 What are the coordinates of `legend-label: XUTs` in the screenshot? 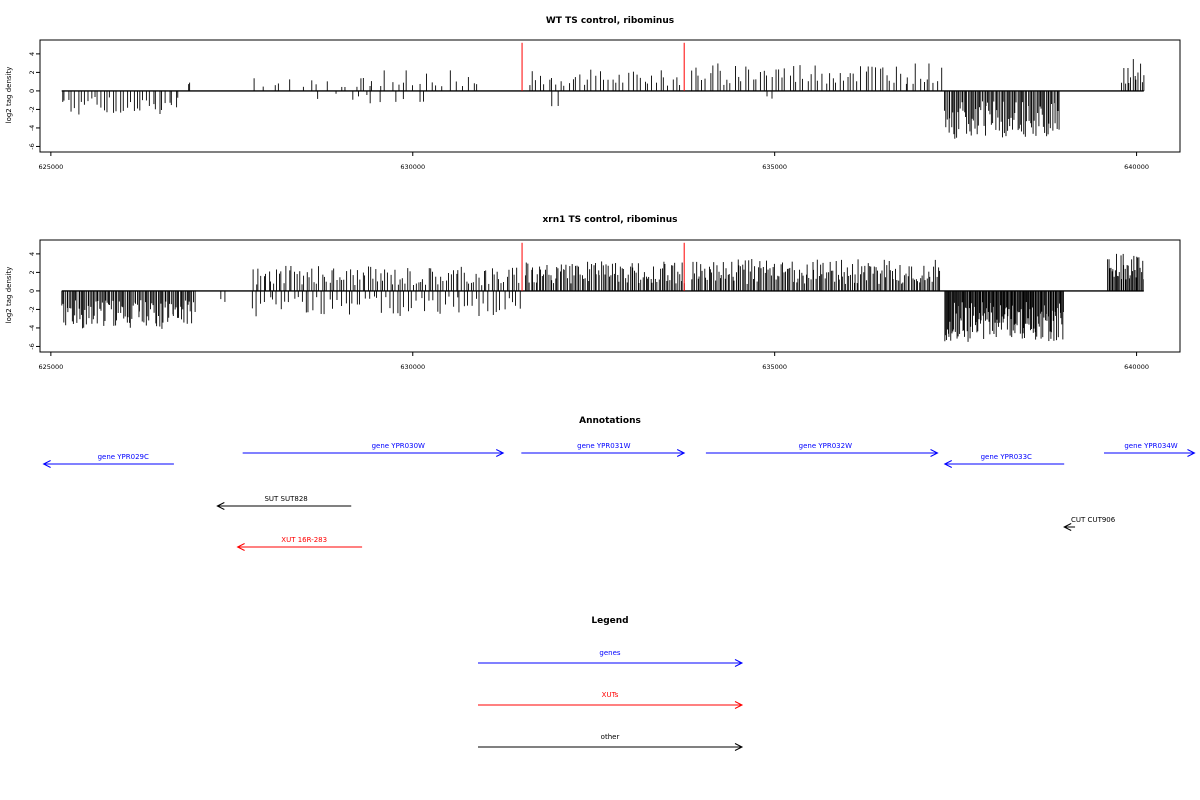 It's located at (610, 695).